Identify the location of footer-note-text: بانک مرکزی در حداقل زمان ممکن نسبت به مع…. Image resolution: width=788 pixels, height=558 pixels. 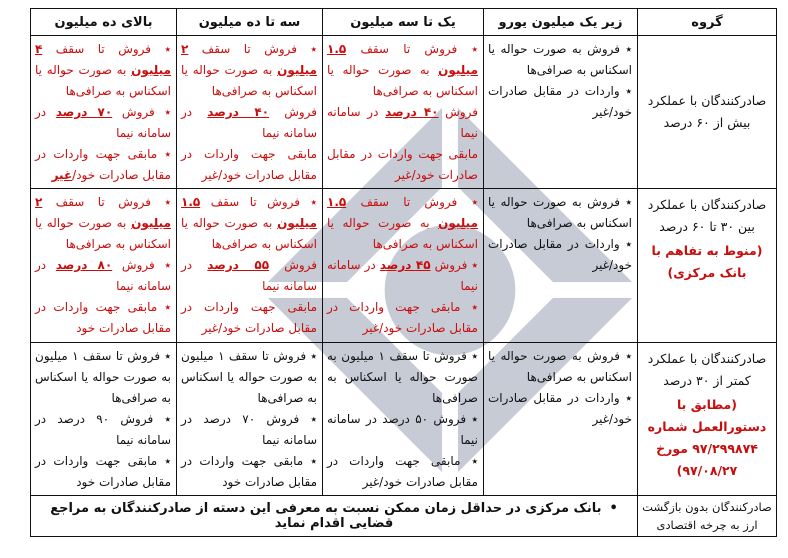
(326, 516).